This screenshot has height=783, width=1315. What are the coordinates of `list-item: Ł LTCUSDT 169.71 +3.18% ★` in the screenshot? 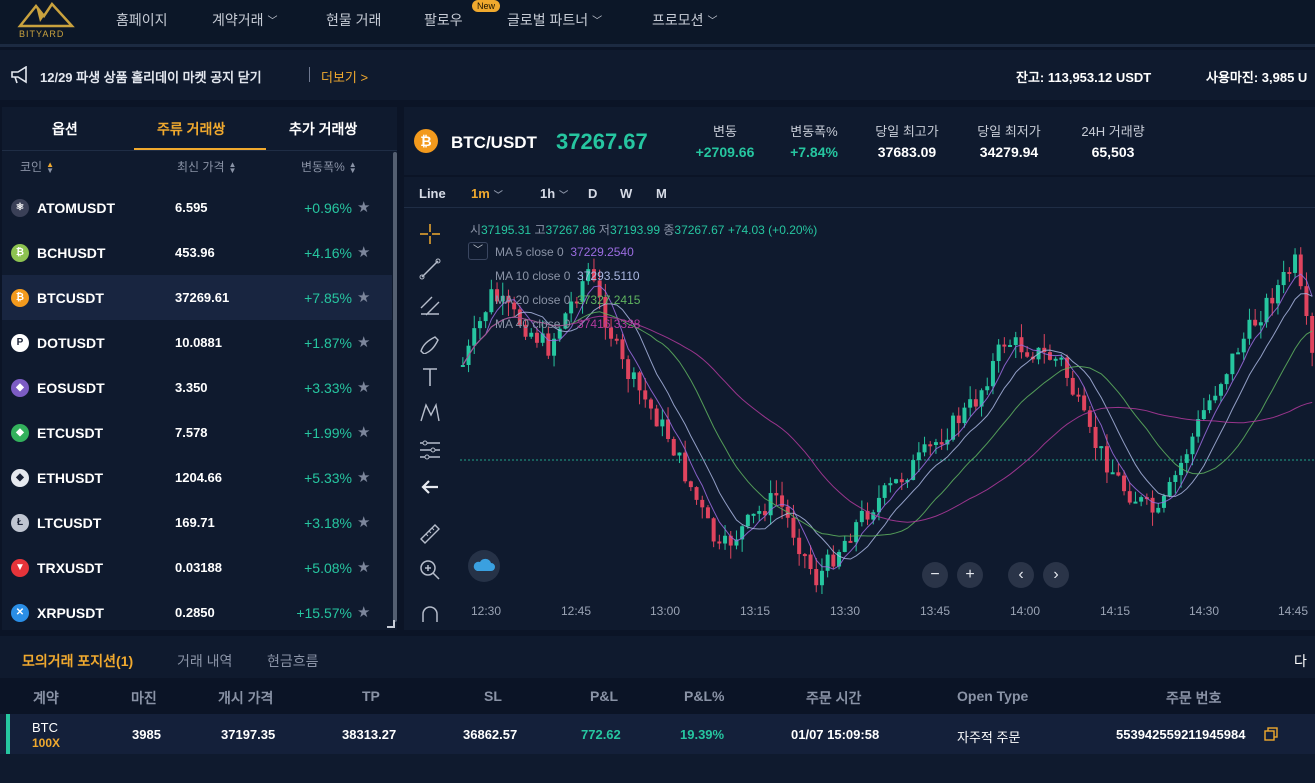 It's located at (197, 522).